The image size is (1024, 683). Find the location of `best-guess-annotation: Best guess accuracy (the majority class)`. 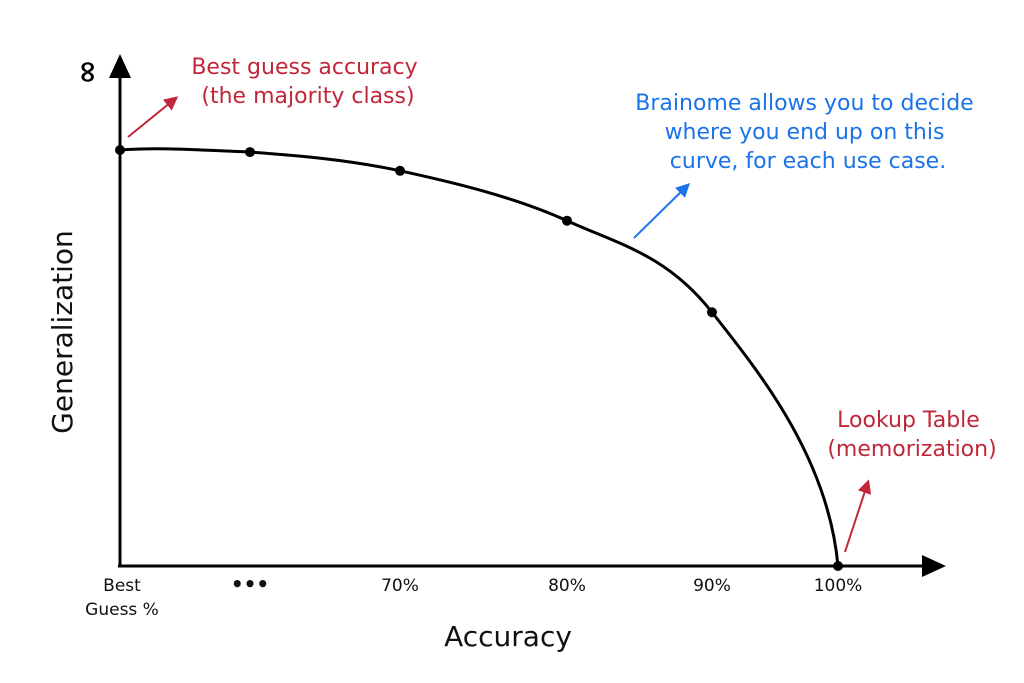

best-guess-annotation: Best guess accuracy (the majority class) is located at coordinates (307, 82).